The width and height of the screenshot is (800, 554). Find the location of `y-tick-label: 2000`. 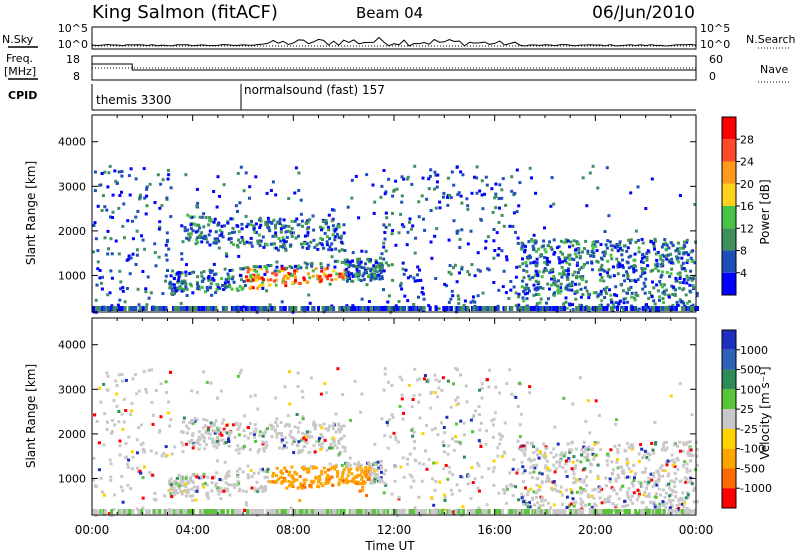

y-tick-label: 2000 is located at coordinates (72, 231).